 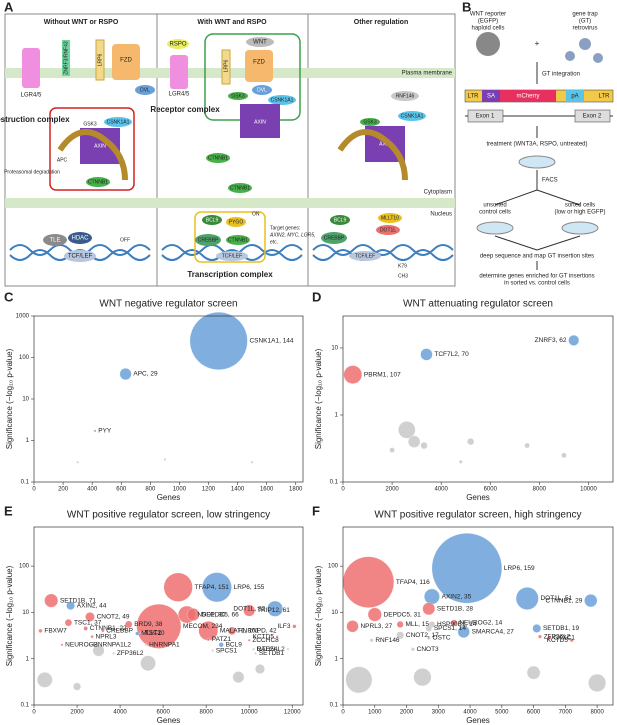 What do you see at coordinates (234, 644) in the screenshot?
I see `data-label: BCL9` at bounding box center [234, 644].